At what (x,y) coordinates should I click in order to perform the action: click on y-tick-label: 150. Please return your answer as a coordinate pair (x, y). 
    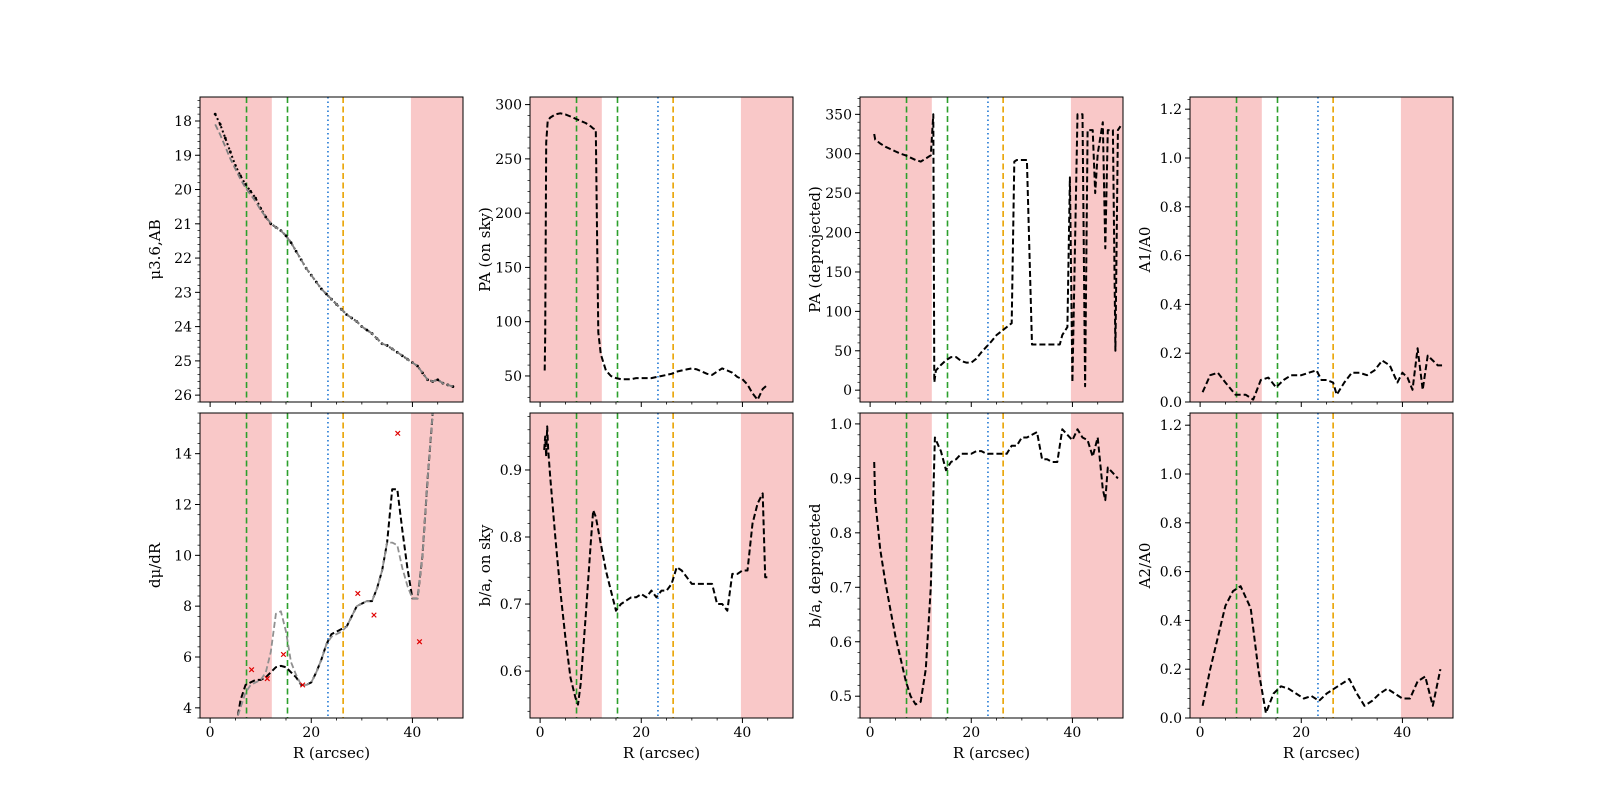
    Looking at the image, I should click on (838, 273).